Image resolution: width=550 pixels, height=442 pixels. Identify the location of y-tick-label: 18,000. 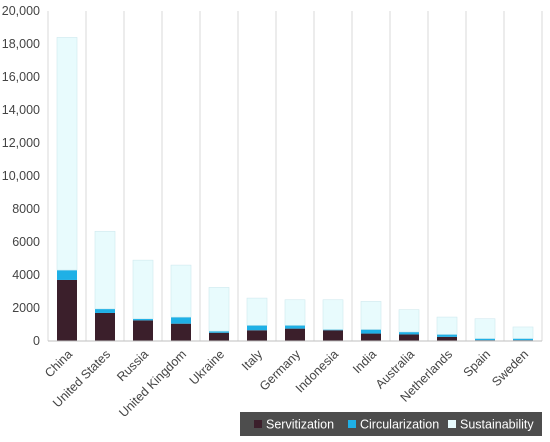
(21, 44).